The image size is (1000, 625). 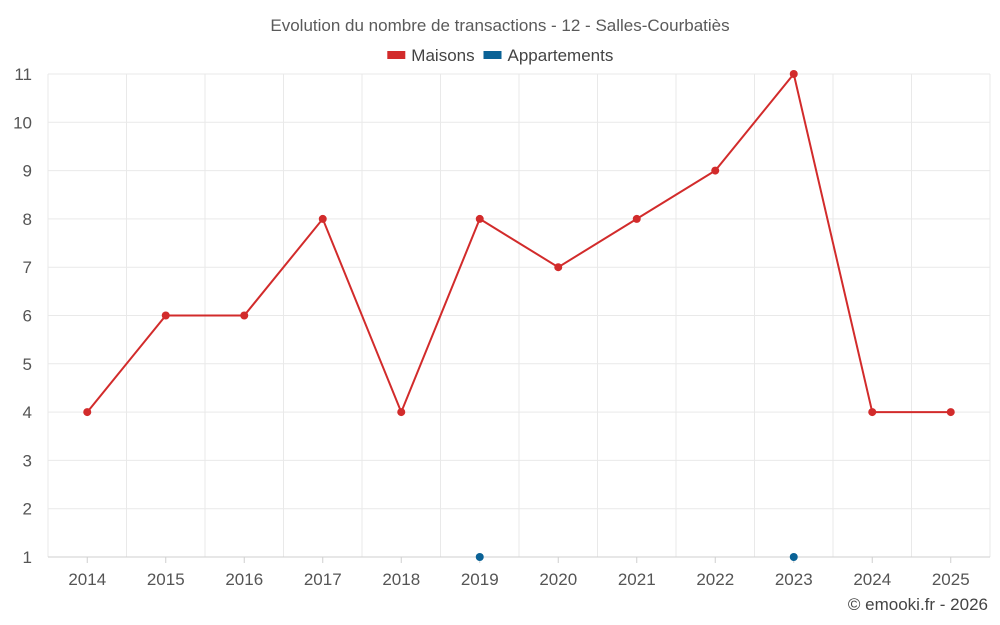 I want to click on x-tick-label: 2016, so click(x=244, y=579).